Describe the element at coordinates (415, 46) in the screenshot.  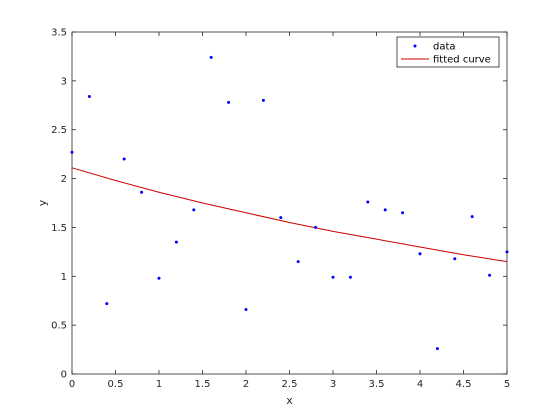
I see `legend-data-marker` at that location.